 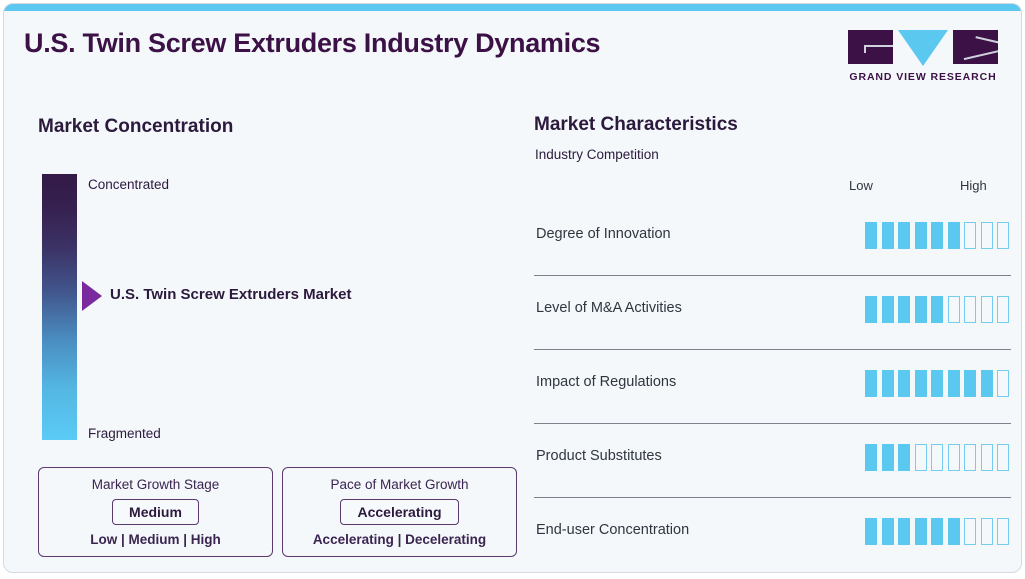 What do you see at coordinates (129, 184) in the screenshot?
I see `scale-label-concentrated: Concentrated` at bounding box center [129, 184].